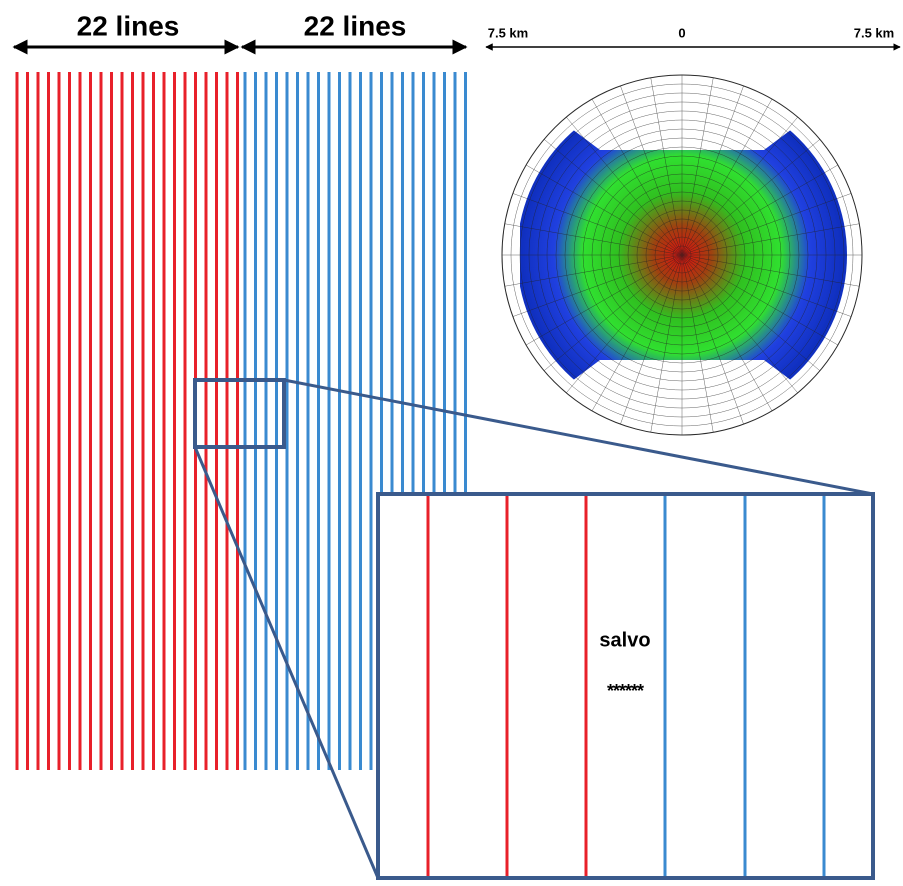 The height and width of the screenshot is (886, 903). Describe the element at coordinates (681, 32) in the screenshot. I see `scale-label: 0` at that location.